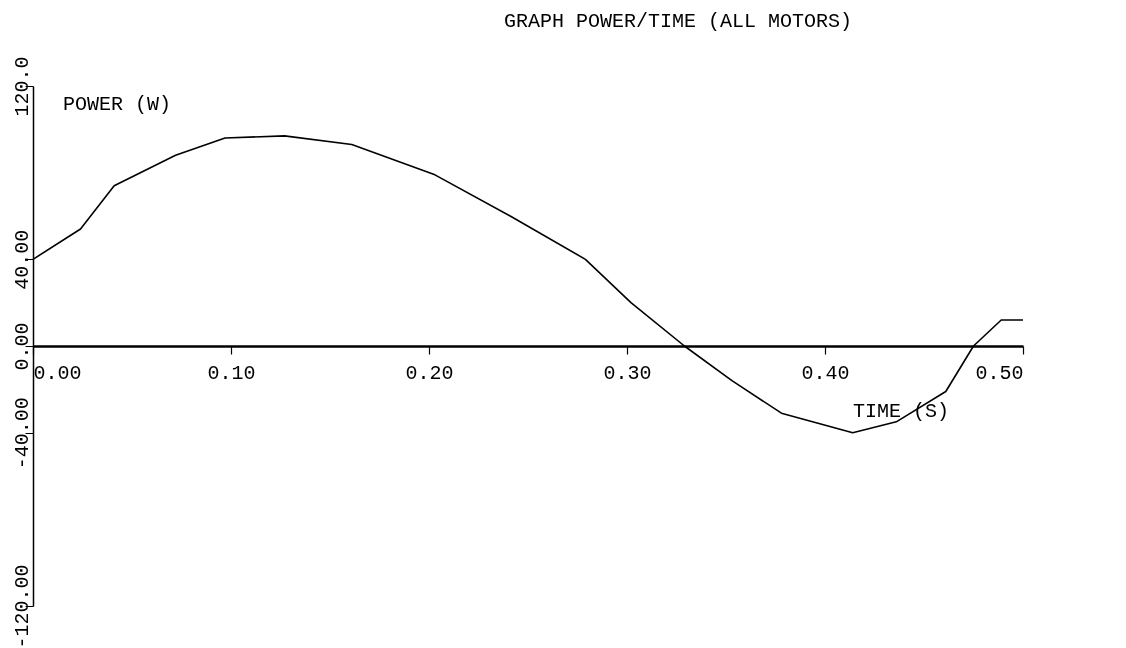  Describe the element at coordinates (117, 104) in the screenshot. I see `y-axis-title: POWER (W)` at that location.